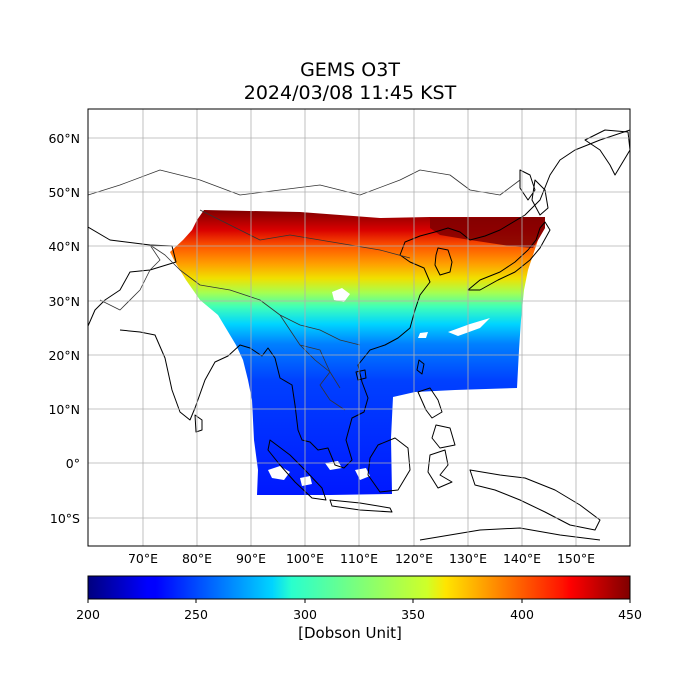 Image resolution: width=700 pixels, height=700 pixels. What do you see at coordinates (198, 423) in the screenshot?
I see `coastline-sri-lanka` at bounding box center [198, 423].